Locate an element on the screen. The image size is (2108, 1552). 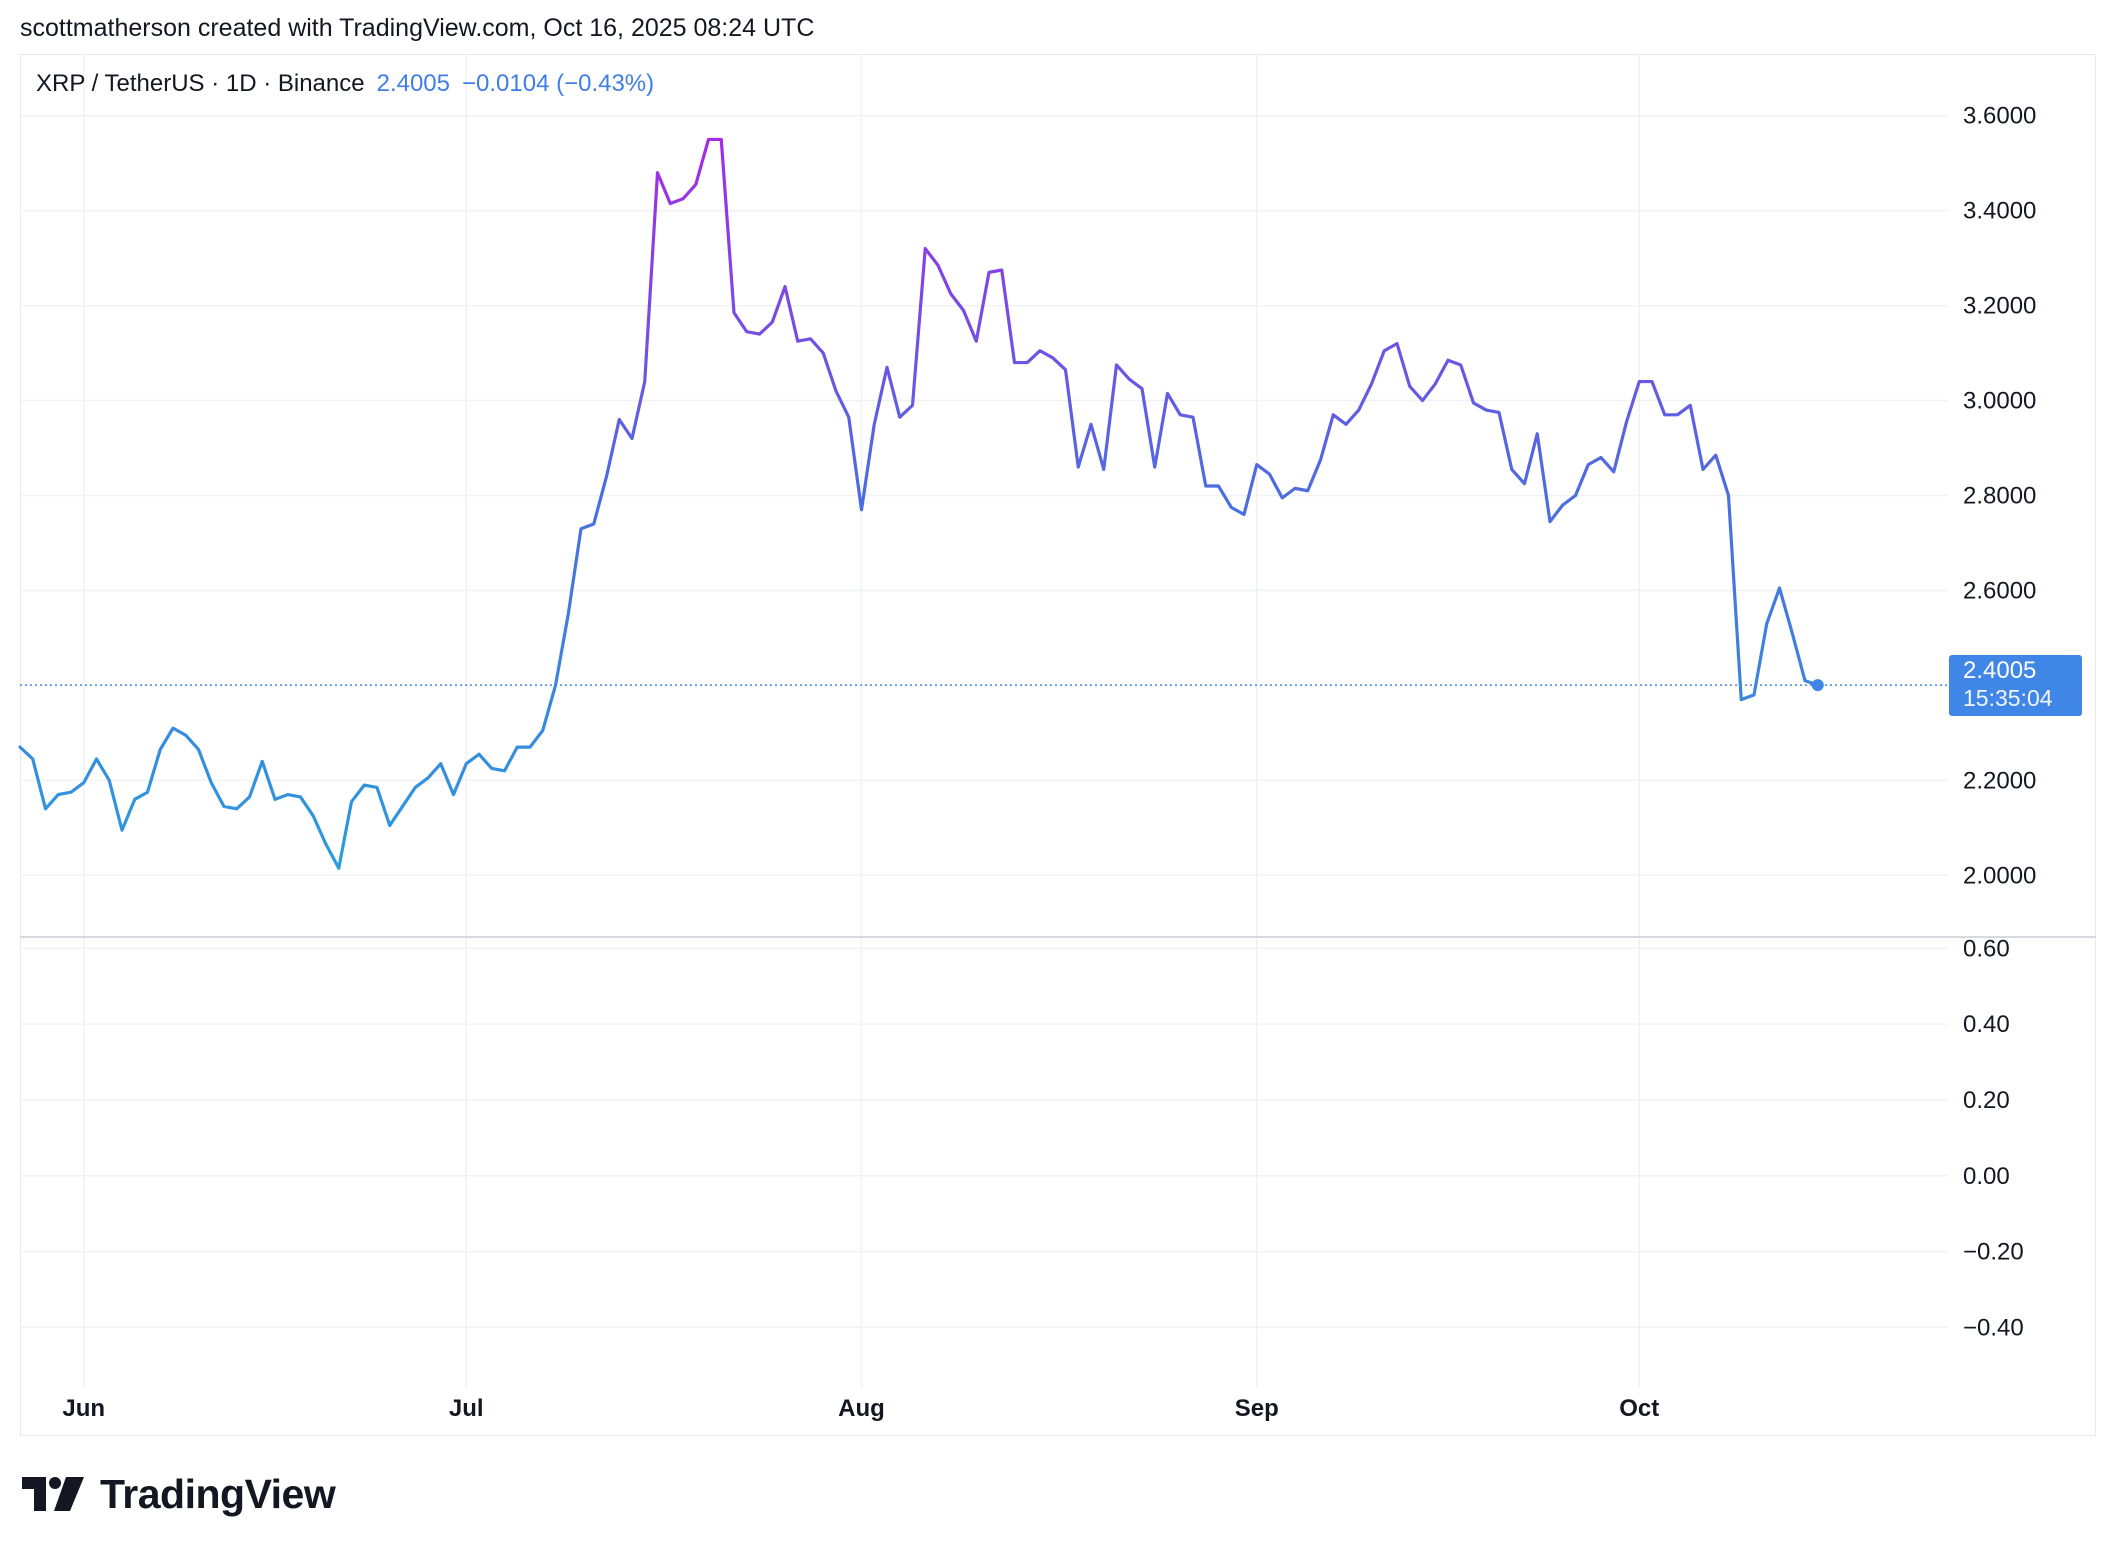
indicator-tick-label: 0.20 is located at coordinates (1986, 1100).